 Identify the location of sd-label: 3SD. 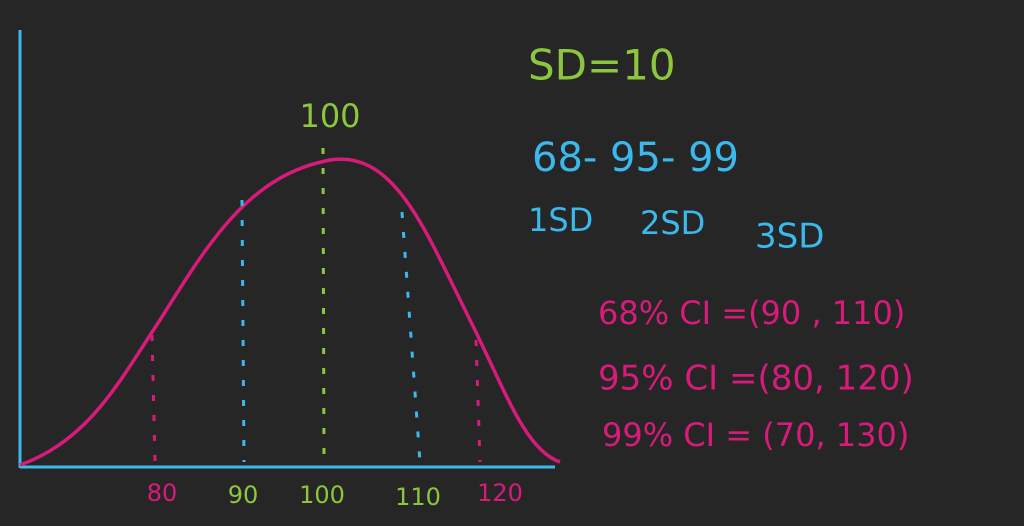
(789, 237).